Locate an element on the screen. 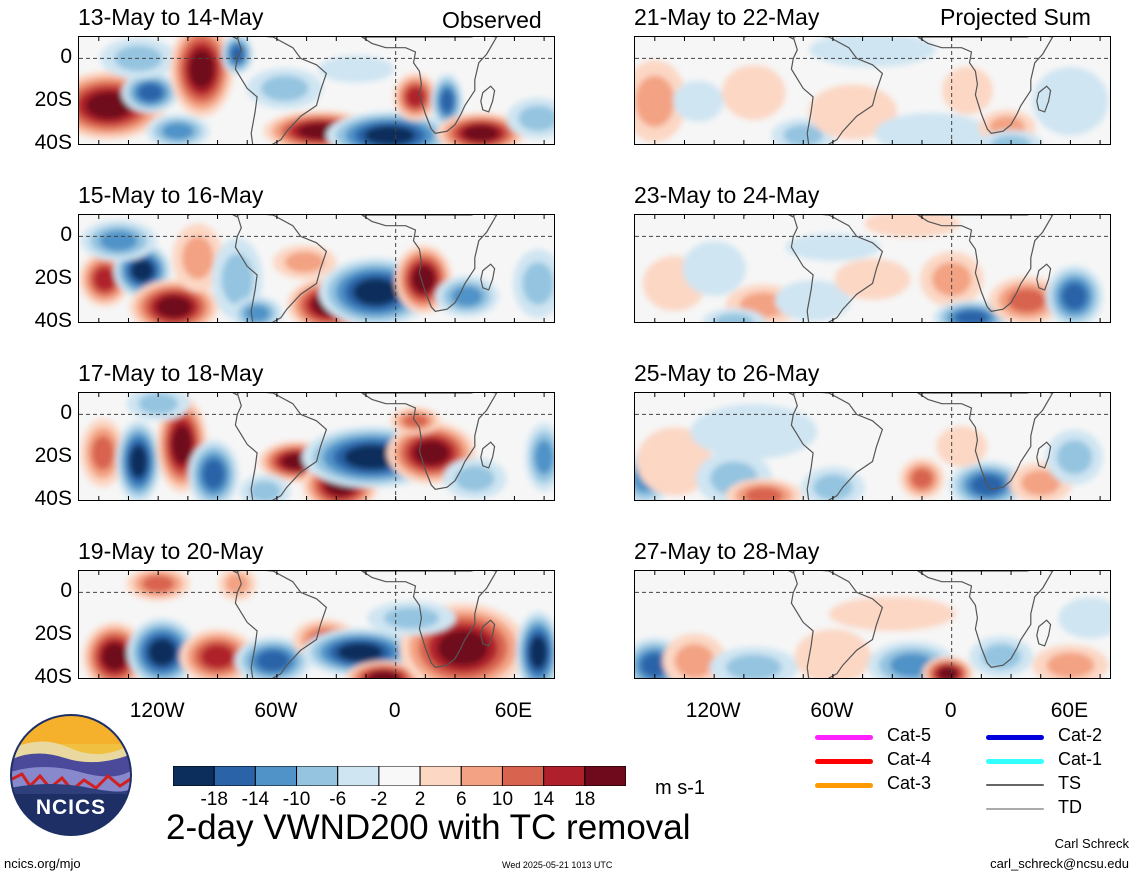  map-panel-p1 is located at coordinates (316, 90).